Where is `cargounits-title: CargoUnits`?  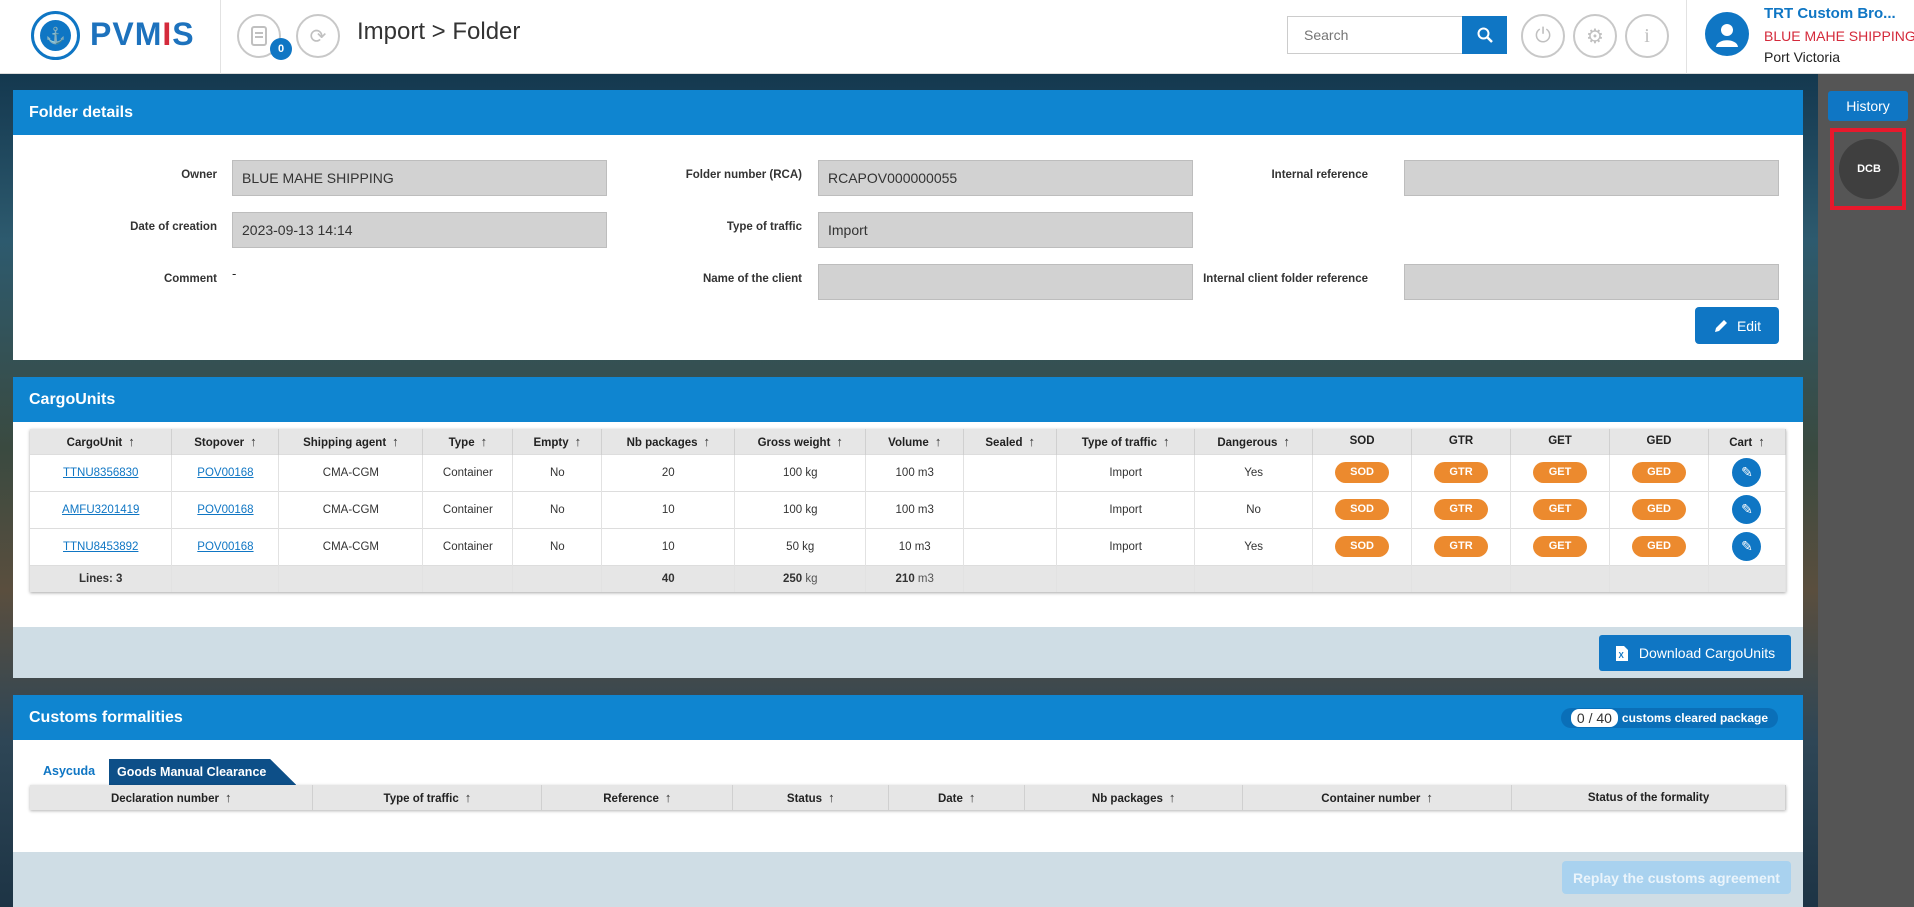
cargounits-title: CargoUnits is located at coordinates (908, 399).